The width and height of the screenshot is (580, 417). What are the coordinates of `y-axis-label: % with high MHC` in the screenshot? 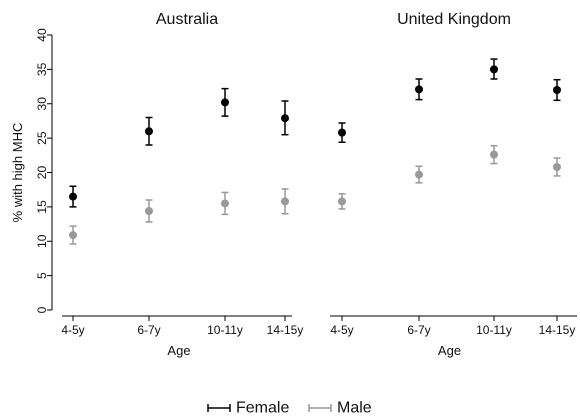 It's located at (17, 173).